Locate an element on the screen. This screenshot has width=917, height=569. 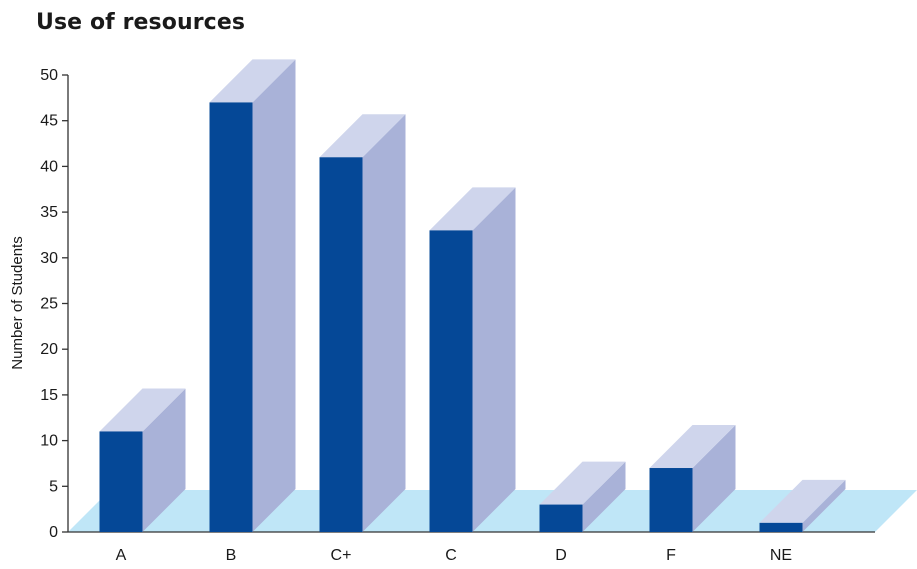
y-tick-label: 50 is located at coordinates (49, 75).